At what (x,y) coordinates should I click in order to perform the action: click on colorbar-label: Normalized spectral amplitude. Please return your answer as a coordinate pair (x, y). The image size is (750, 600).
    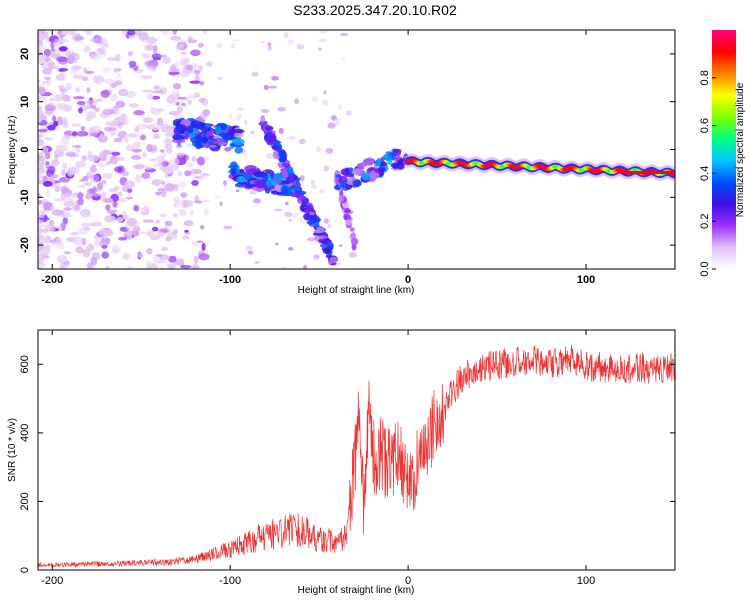
    Looking at the image, I should click on (740, 149).